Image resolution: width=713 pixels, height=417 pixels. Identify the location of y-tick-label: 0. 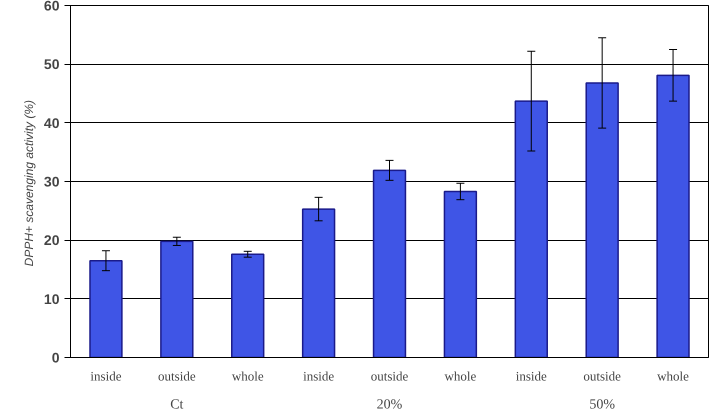
(56, 358).